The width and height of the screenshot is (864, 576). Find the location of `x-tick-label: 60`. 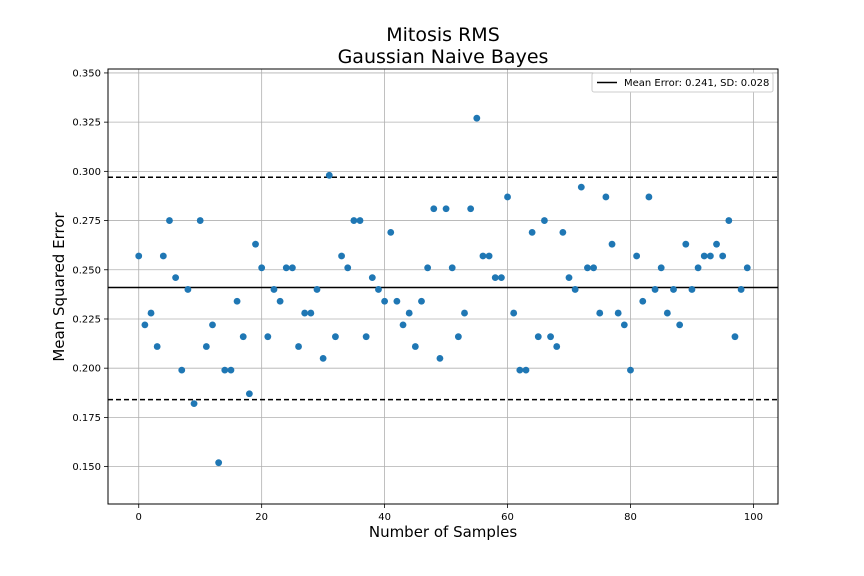

x-tick-label: 60 is located at coordinates (507, 517).